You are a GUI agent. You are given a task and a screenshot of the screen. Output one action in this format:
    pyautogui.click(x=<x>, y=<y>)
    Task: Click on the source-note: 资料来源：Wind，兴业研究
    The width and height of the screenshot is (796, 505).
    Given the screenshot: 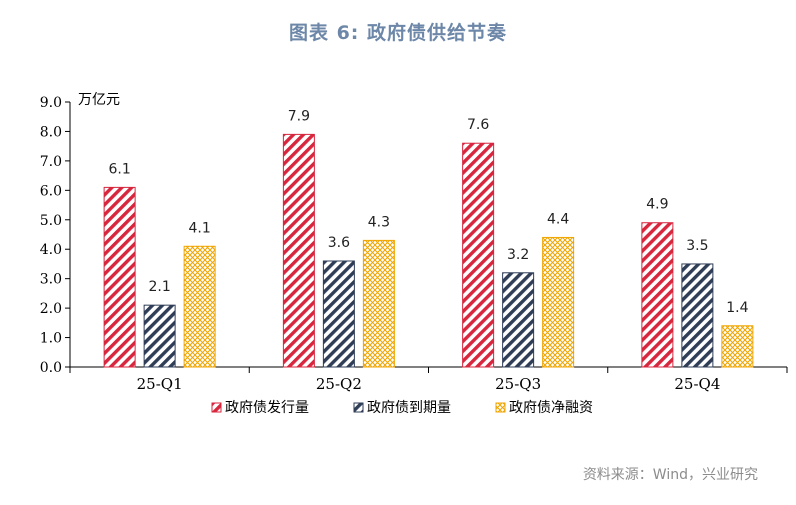 What is the action you would take?
    pyautogui.click(x=670, y=475)
    